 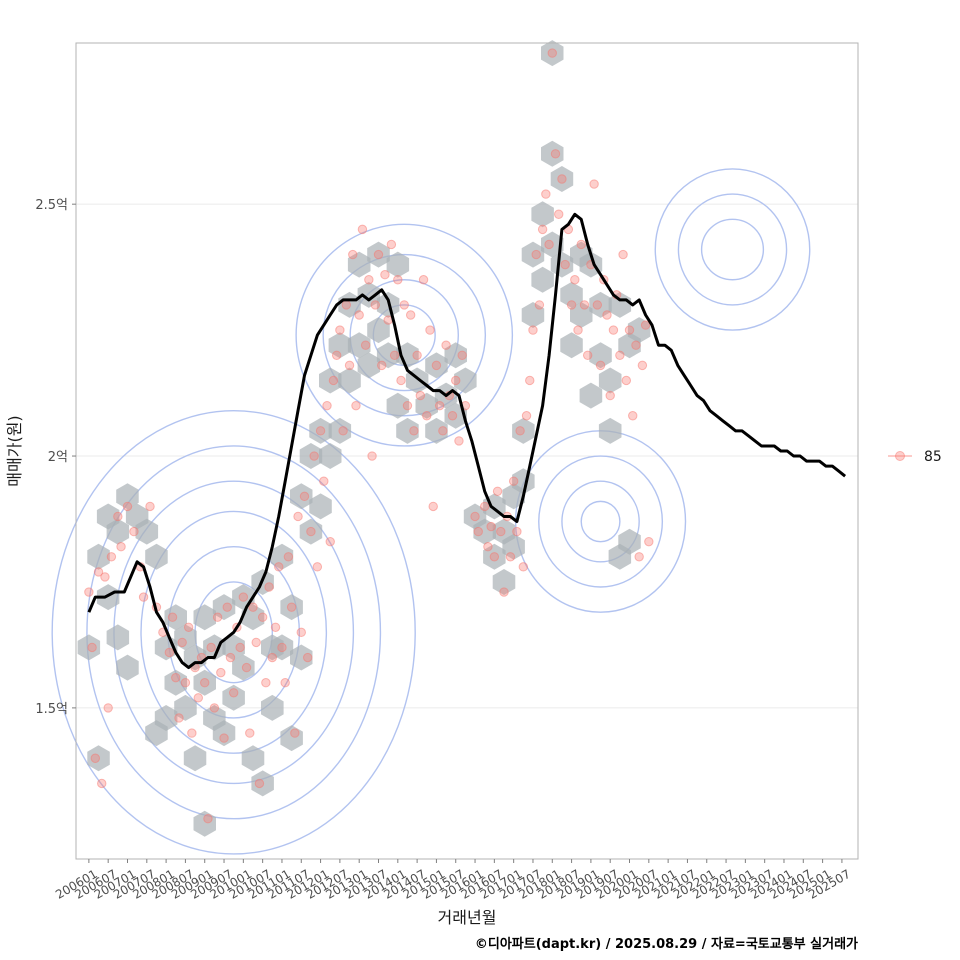 I want to click on legend-key-point, so click(x=900, y=456).